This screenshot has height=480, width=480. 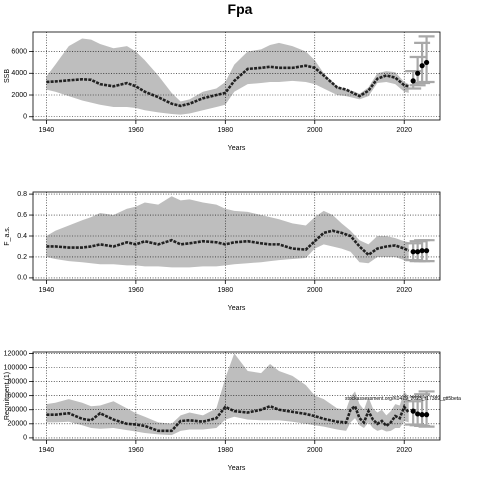 What do you see at coordinates (7, 76) in the screenshot?
I see `y-axis-label: SSB` at bounding box center [7, 76].